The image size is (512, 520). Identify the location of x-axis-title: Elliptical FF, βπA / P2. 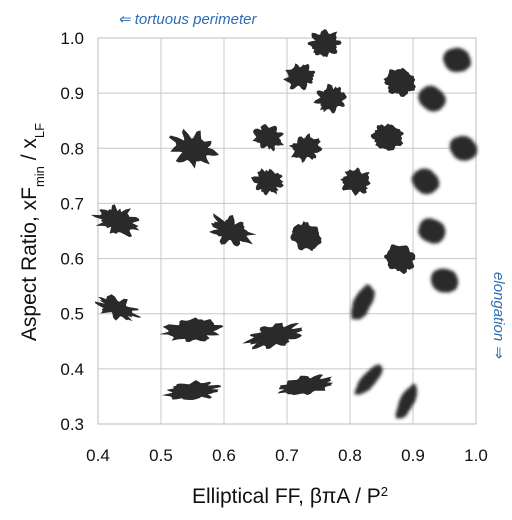
(290, 496).